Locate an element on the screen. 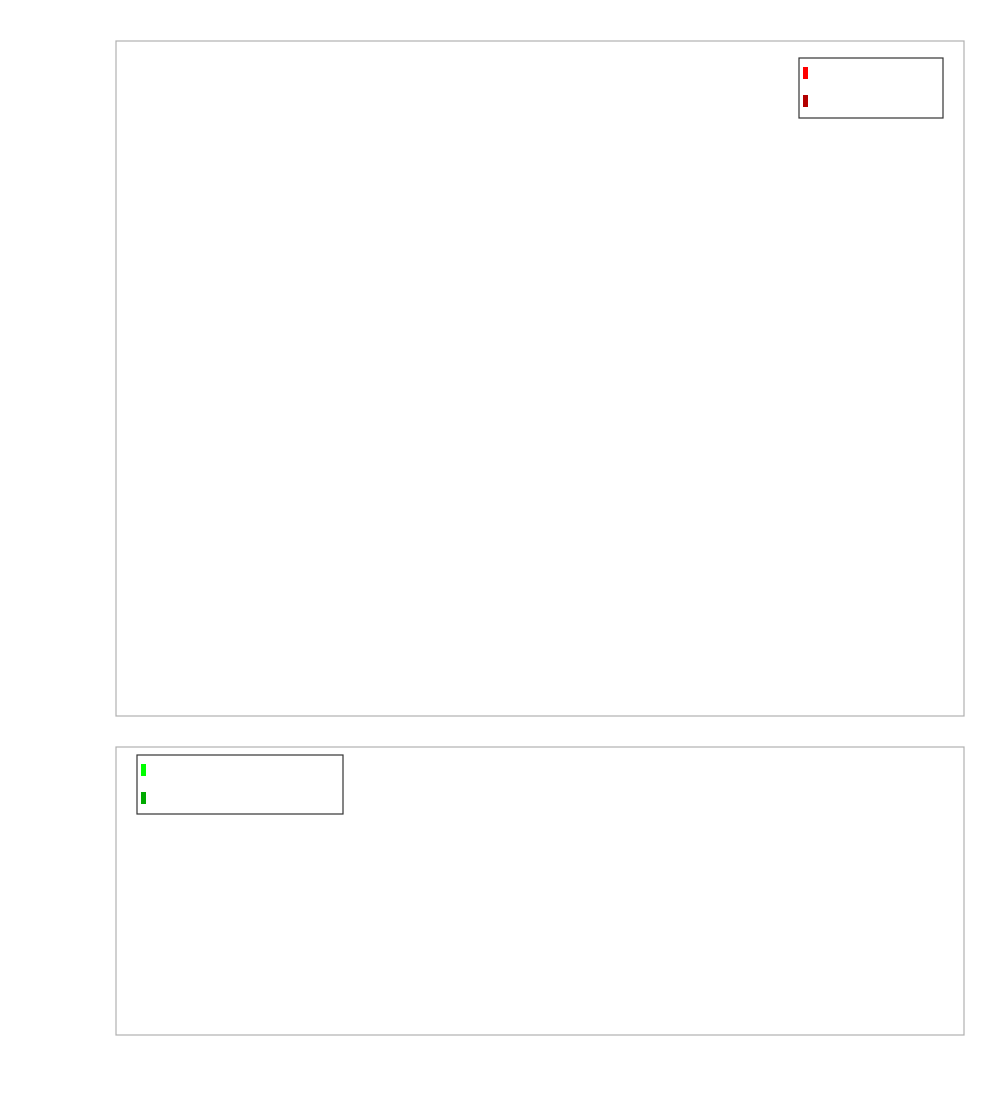  bottom-legend-box is located at coordinates (240, 784).